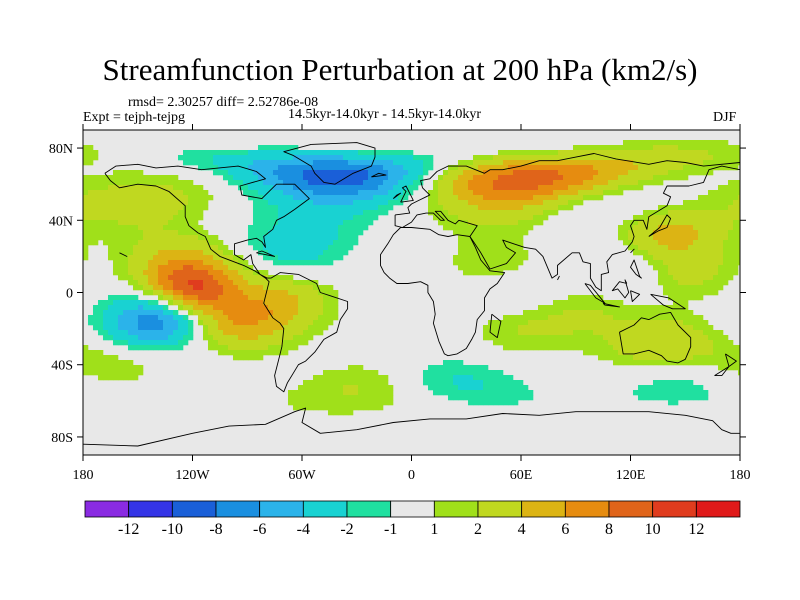 The height and width of the screenshot is (600, 800). Describe the element at coordinates (325, 509) in the screenshot. I see `colorbar-swatch` at that location.